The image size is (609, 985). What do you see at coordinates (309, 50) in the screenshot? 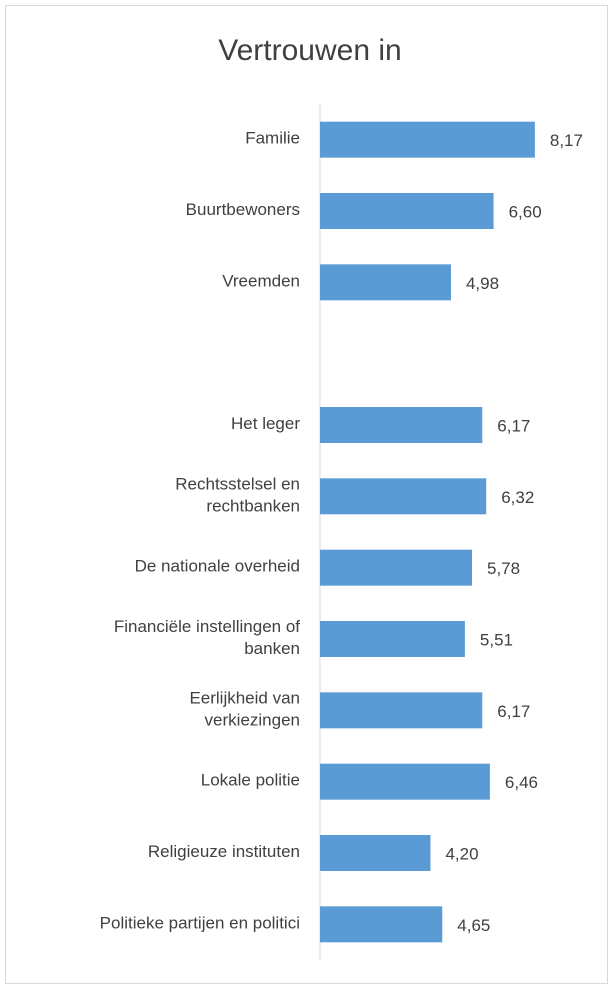
I see `chart-title: Vertrouwen in` at bounding box center [309, 50].